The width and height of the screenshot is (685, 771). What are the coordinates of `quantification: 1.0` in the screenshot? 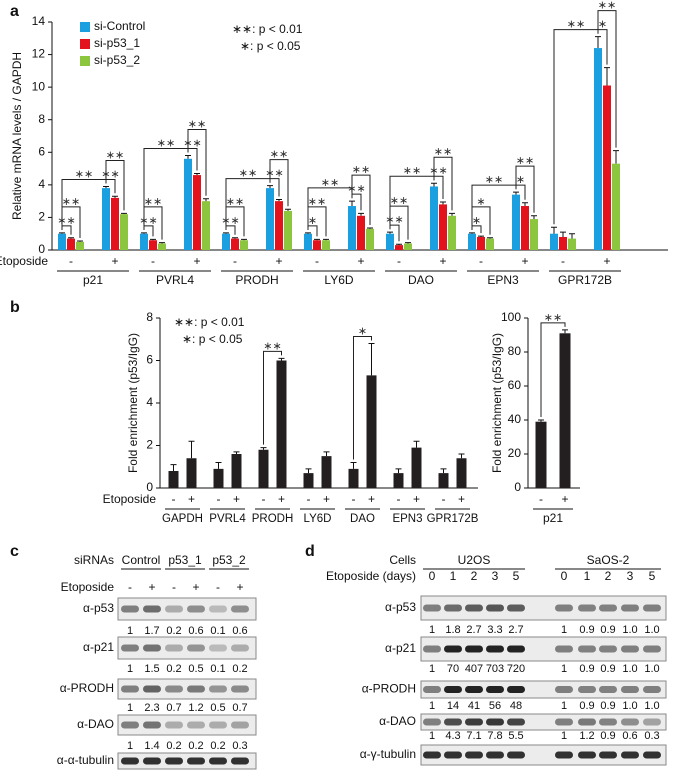 It's located at (651, 630).